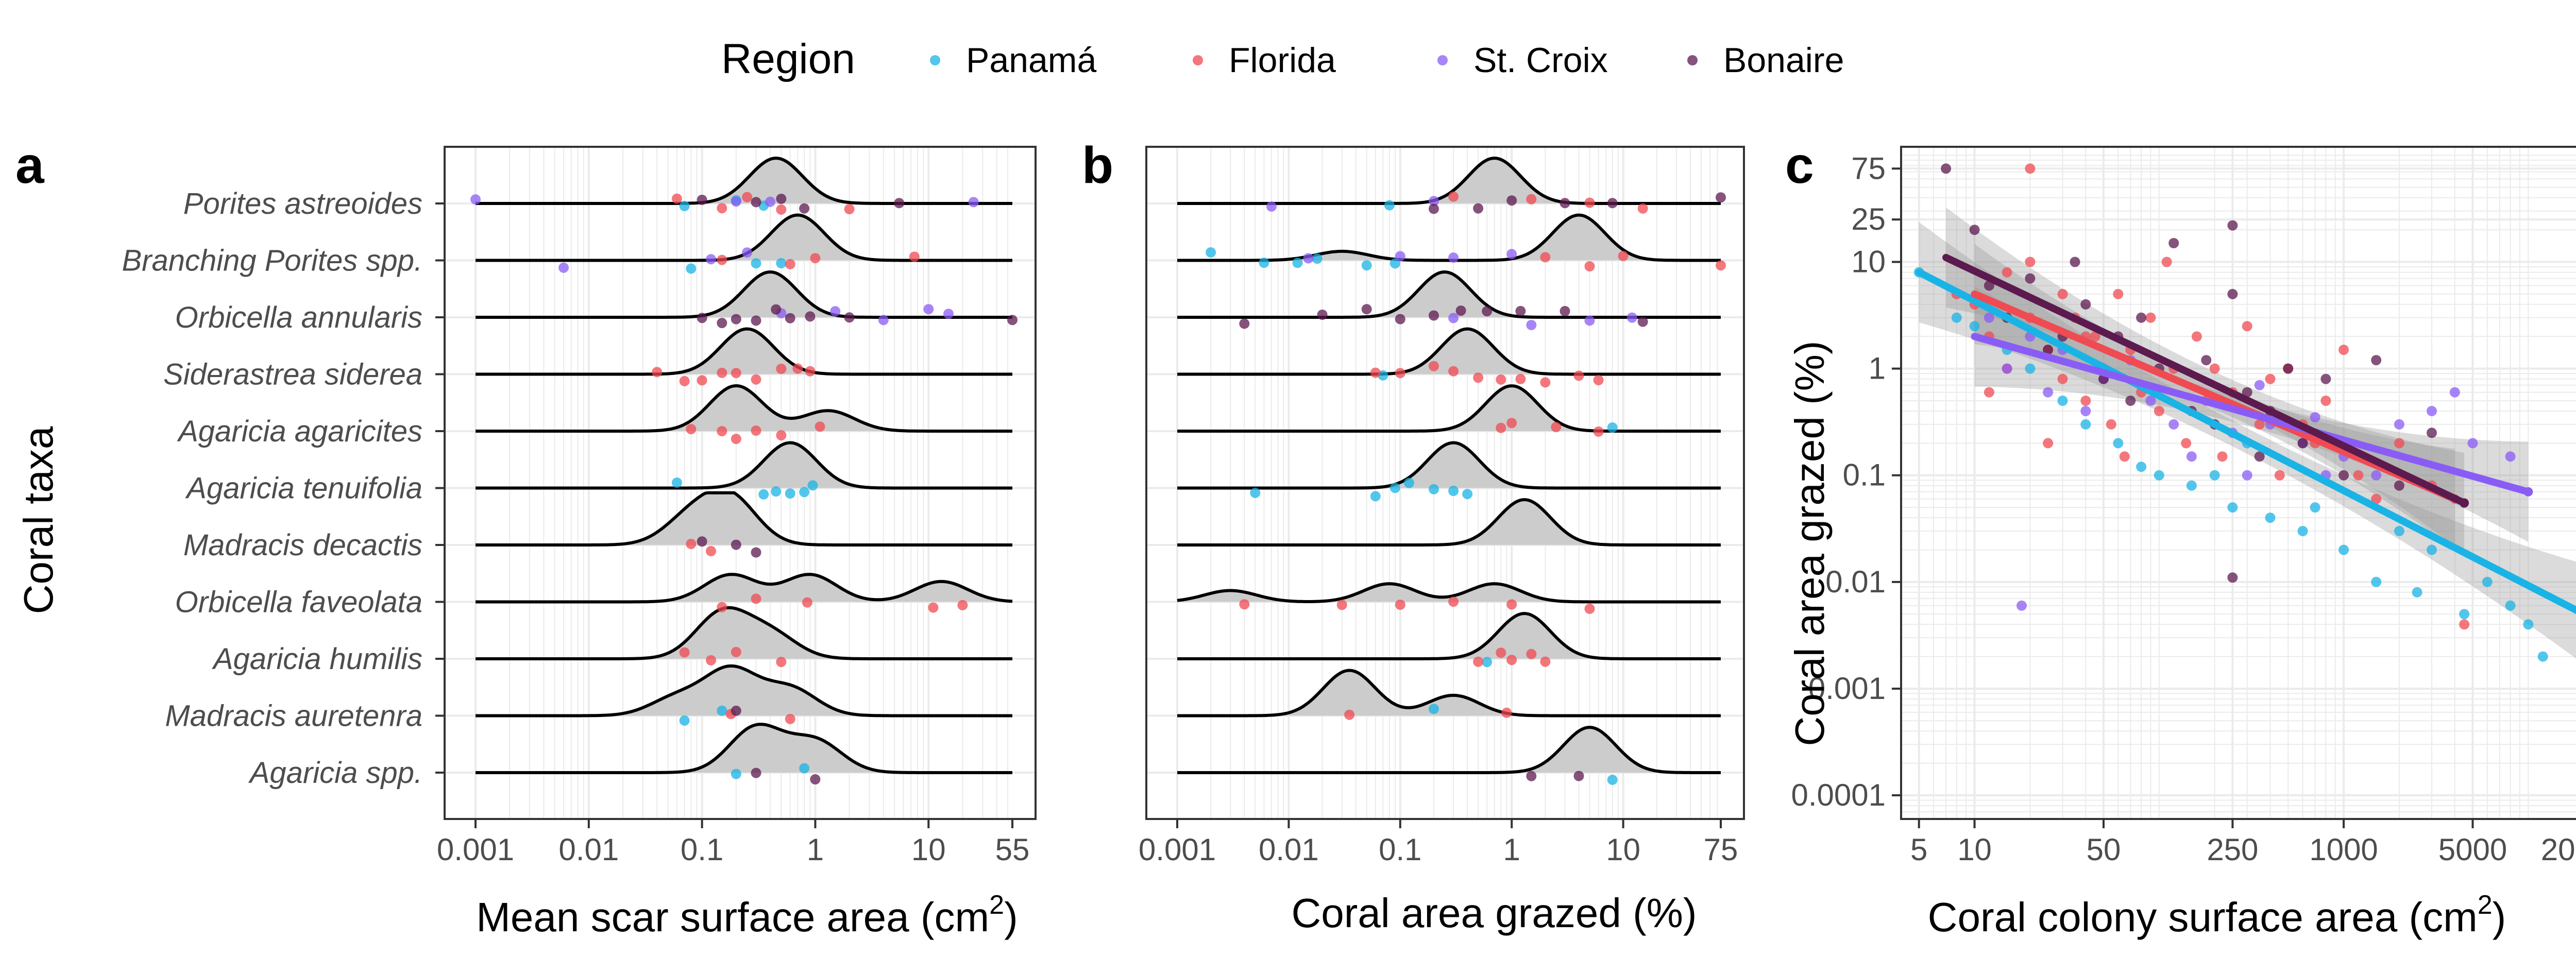 The image size is (2576, 973). I want to click on x-tick-label: 0.01, so click(588, 849).